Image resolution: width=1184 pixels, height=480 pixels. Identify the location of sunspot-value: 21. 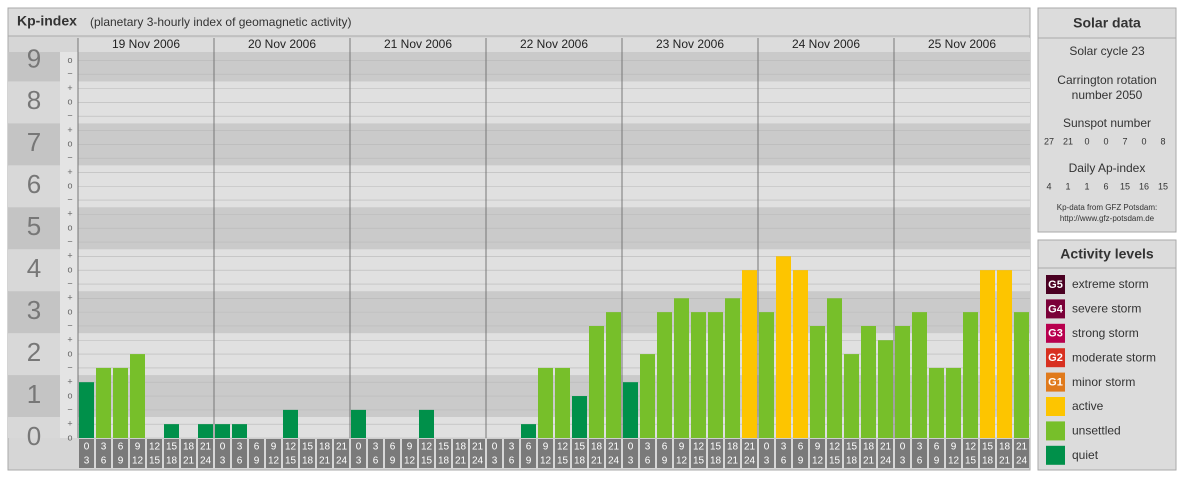
(1068, 141).